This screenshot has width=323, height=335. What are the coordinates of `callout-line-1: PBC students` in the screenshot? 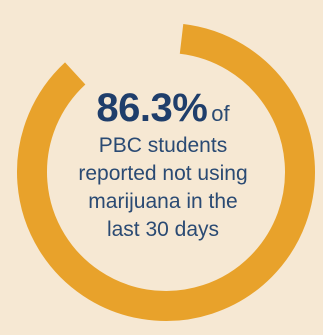 It's located at (163, 145).